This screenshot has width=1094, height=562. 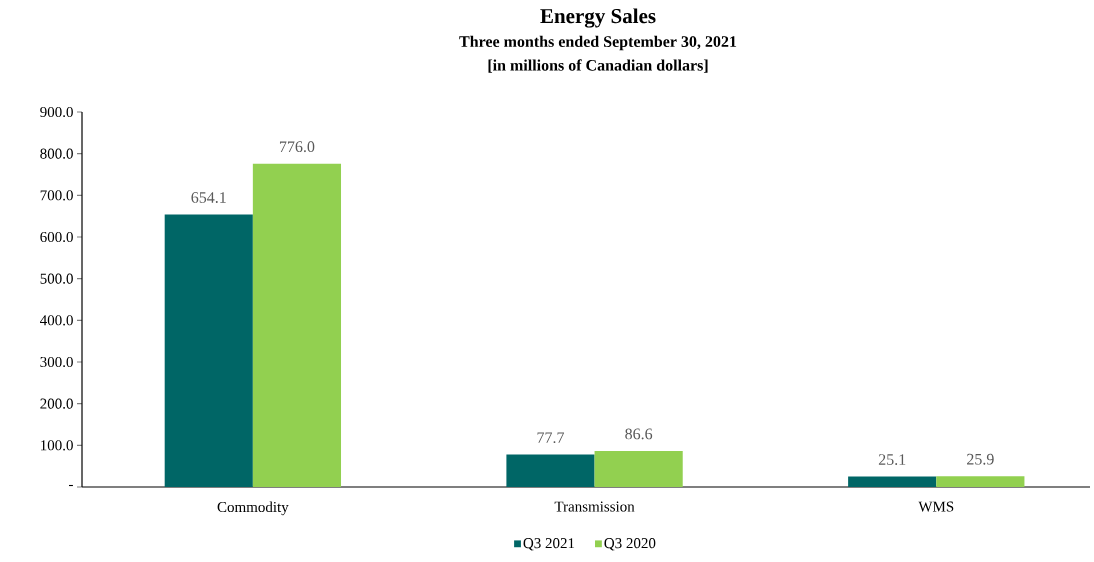 What do you see at coordinates (56, 278) in the screenshot?
I see `y-tick-label: 500.0` at bounding box center [56, 278].